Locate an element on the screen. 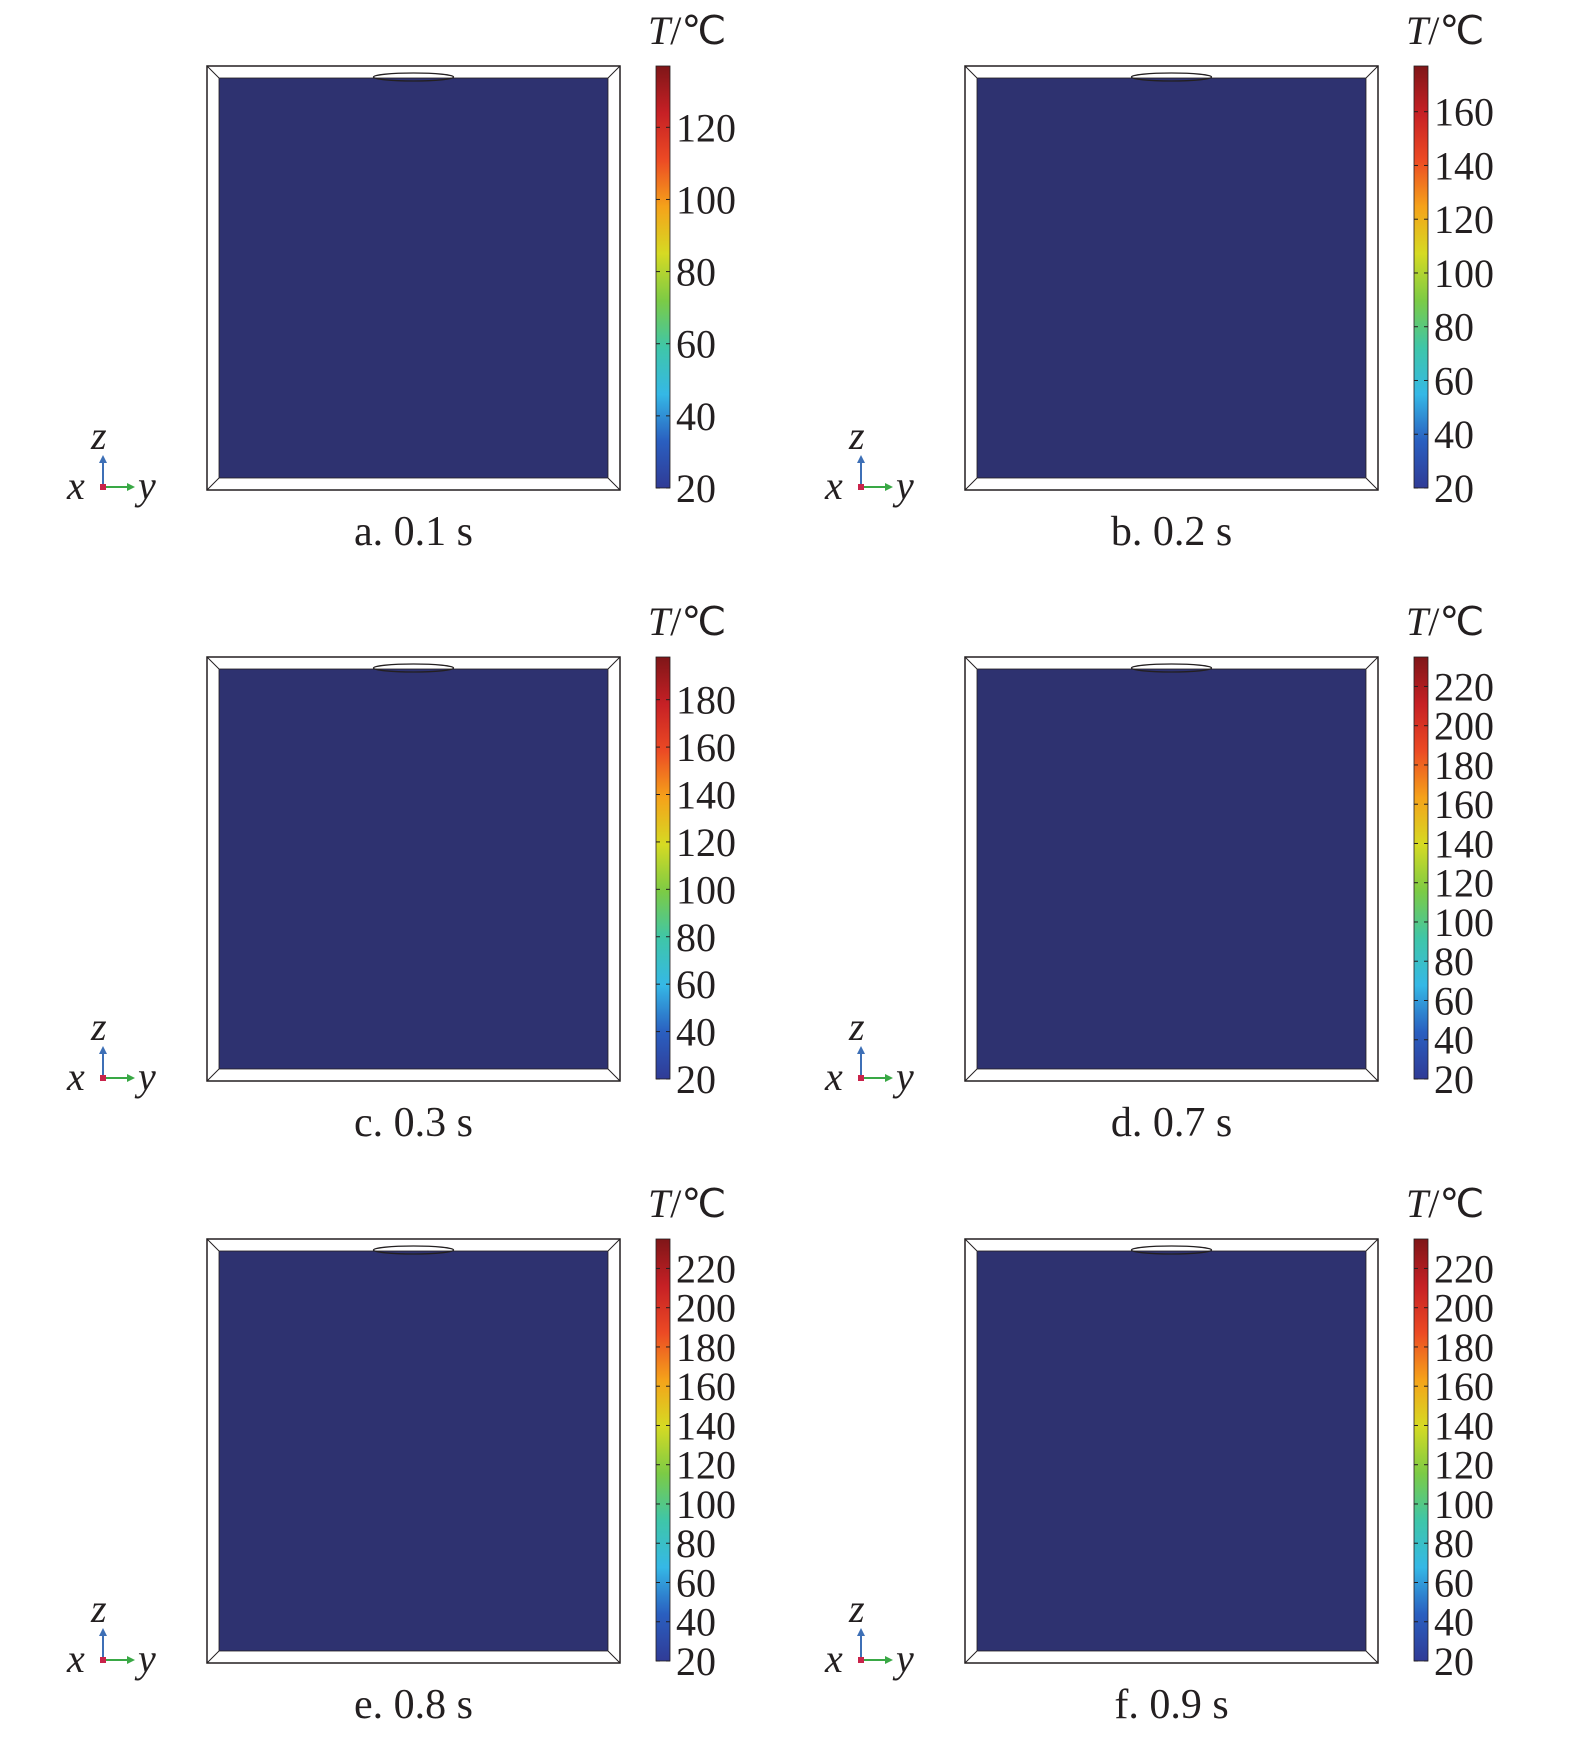 Image resolution: width=1575 pixels, height=1763 pixels. colorbar-tick-label: 200 is located at coordinates (706, 1308).